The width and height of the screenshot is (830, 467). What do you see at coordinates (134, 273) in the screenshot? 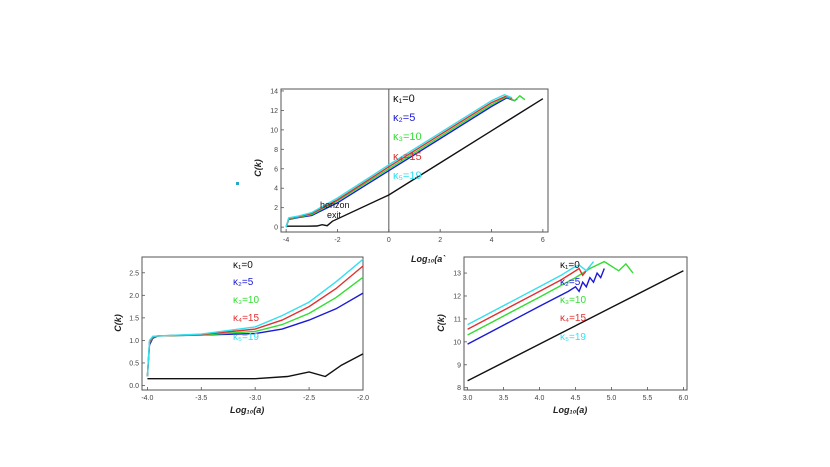
I see `y-tick-label: 2.5` at bounding box center [134, 273].